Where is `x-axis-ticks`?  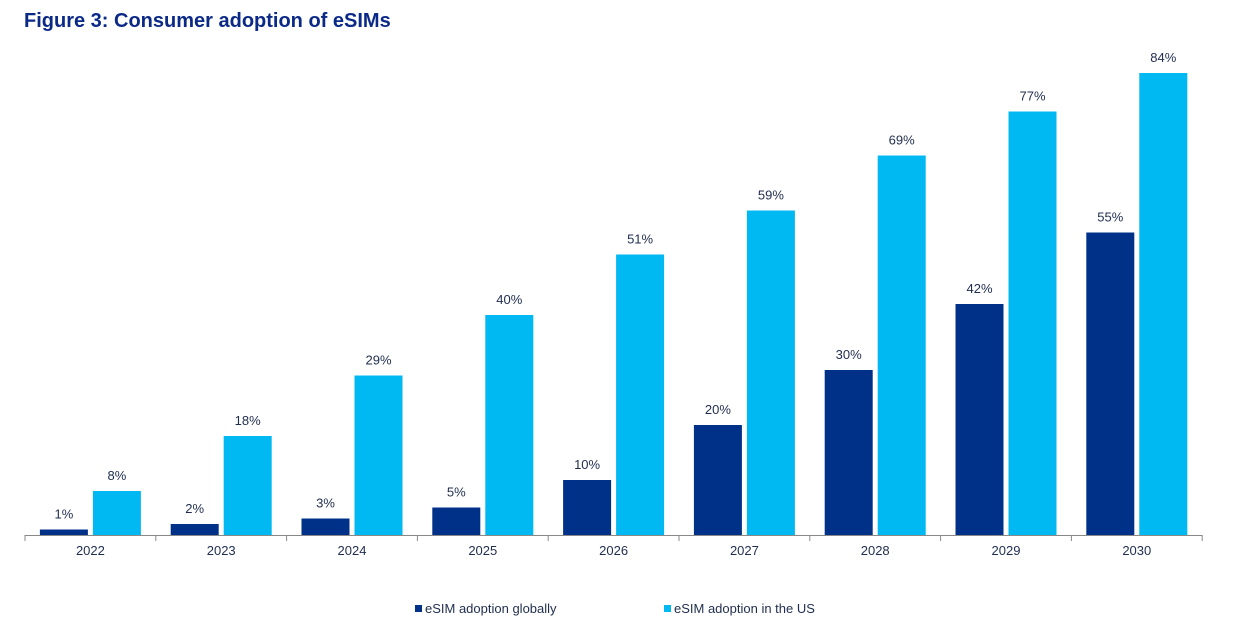
x-axis-ticks is located at coordinates (613, 538).